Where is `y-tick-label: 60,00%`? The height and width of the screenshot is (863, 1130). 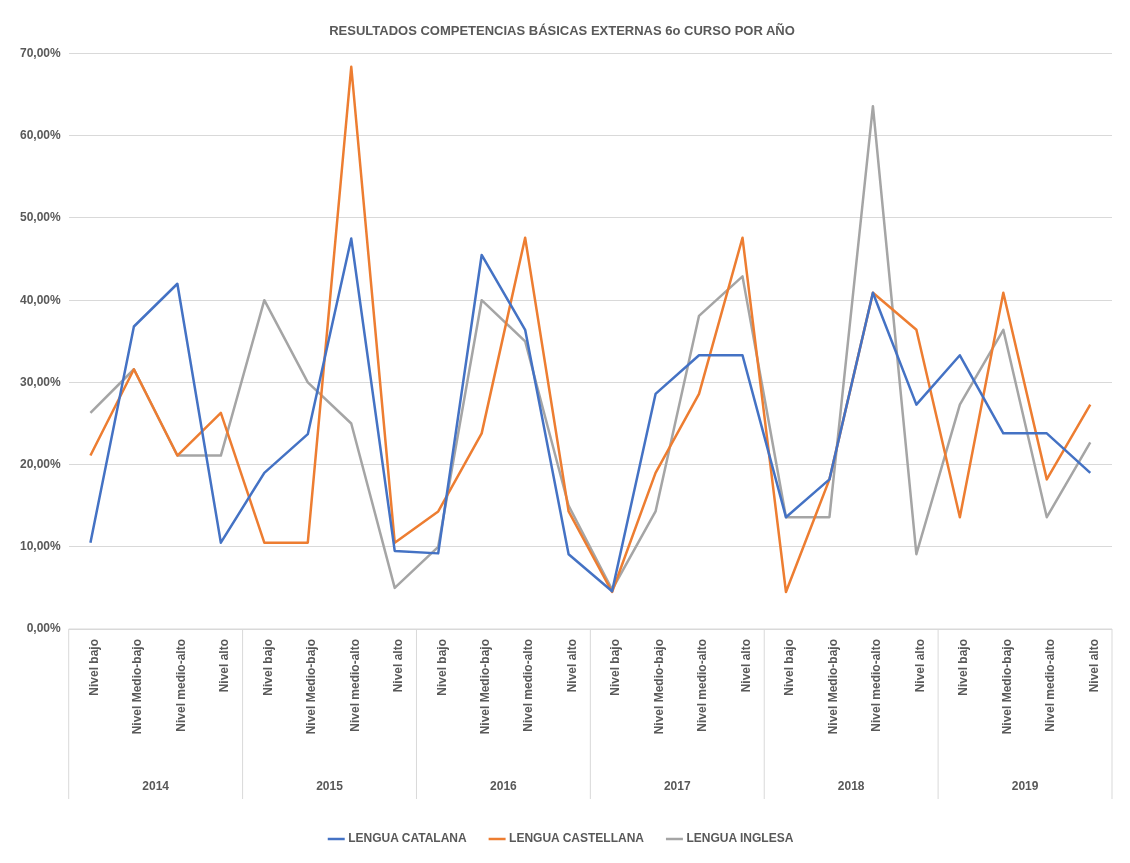 y-tick-label: 60,00% is located at coordinates (41, 135).